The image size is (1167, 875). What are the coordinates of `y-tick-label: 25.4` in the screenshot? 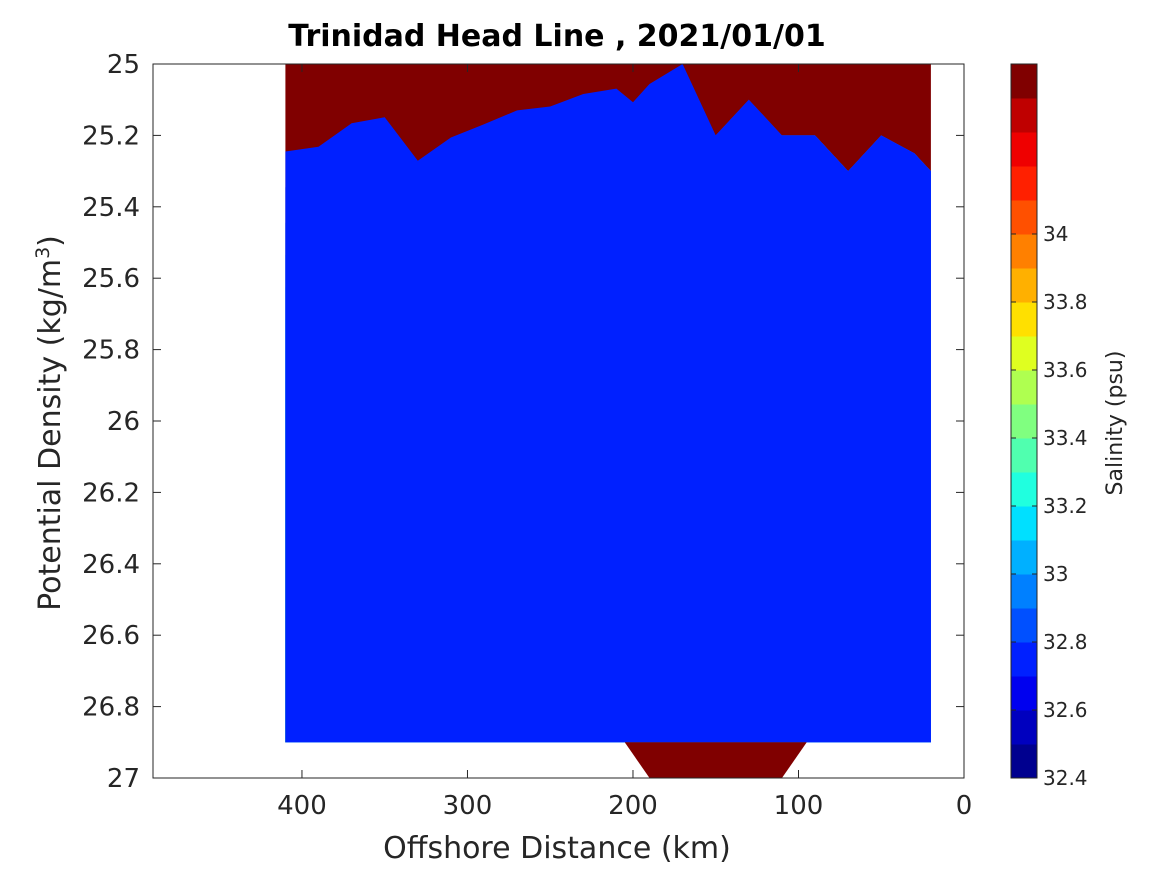 It's located at (111, 208).